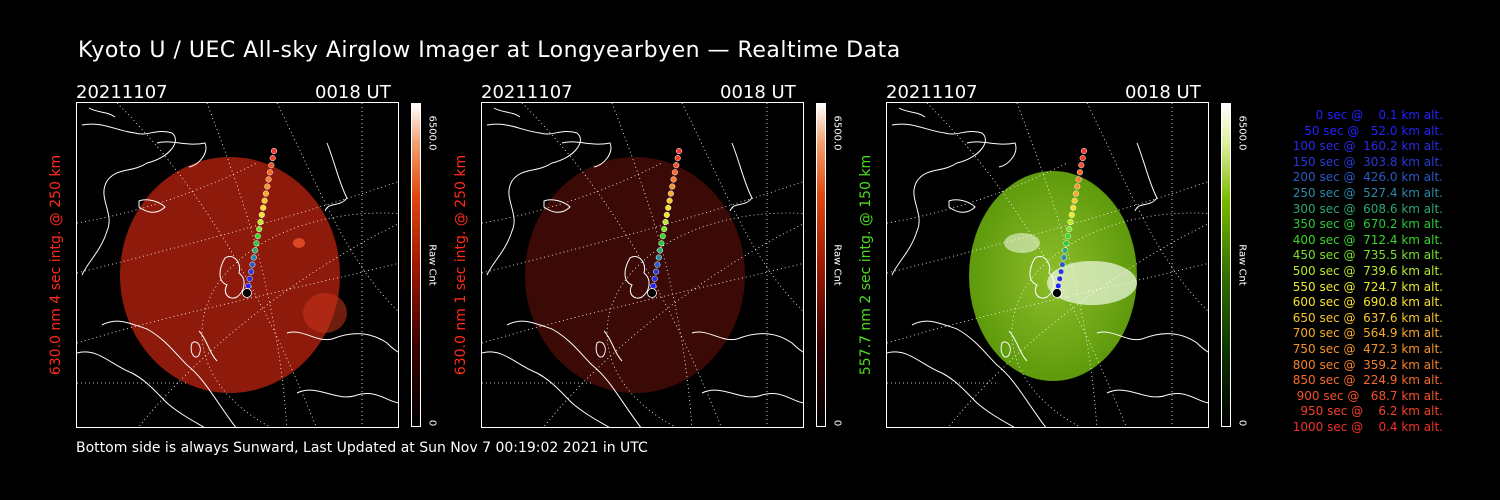 Image resolution: width=1500 pixels, height=500 pixels. Describe the element at coordinates (1365, 286) in the screenshot. I see `legend-row: 550 sec @ 724.7 km alt.` at that location.